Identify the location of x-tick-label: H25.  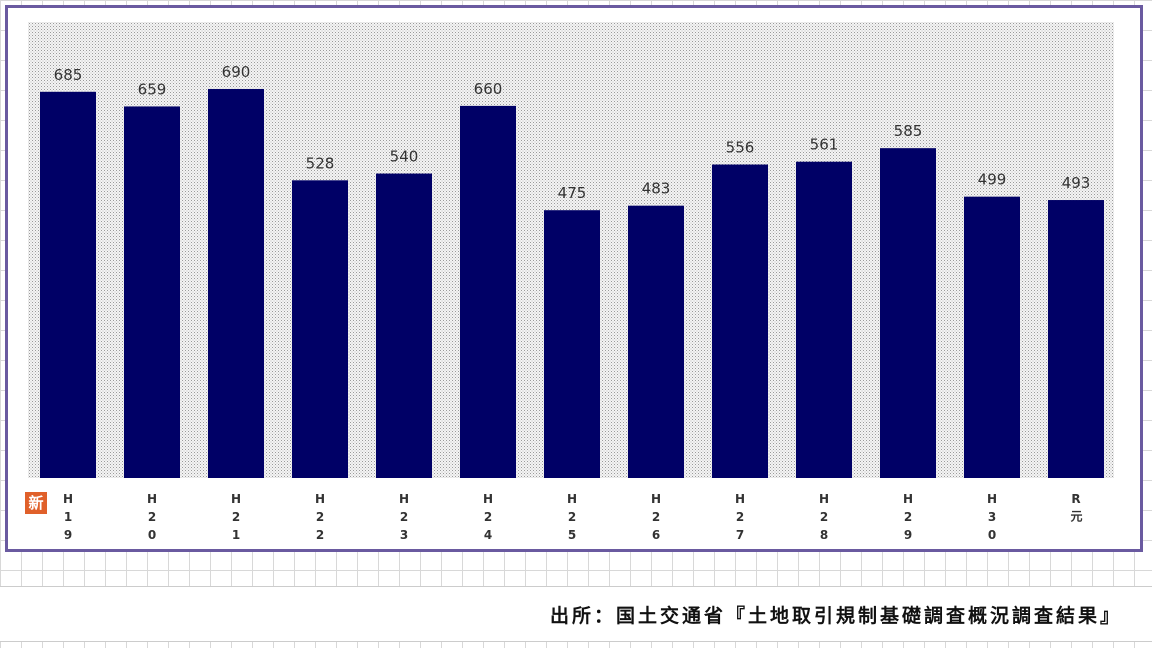
(572, 519).